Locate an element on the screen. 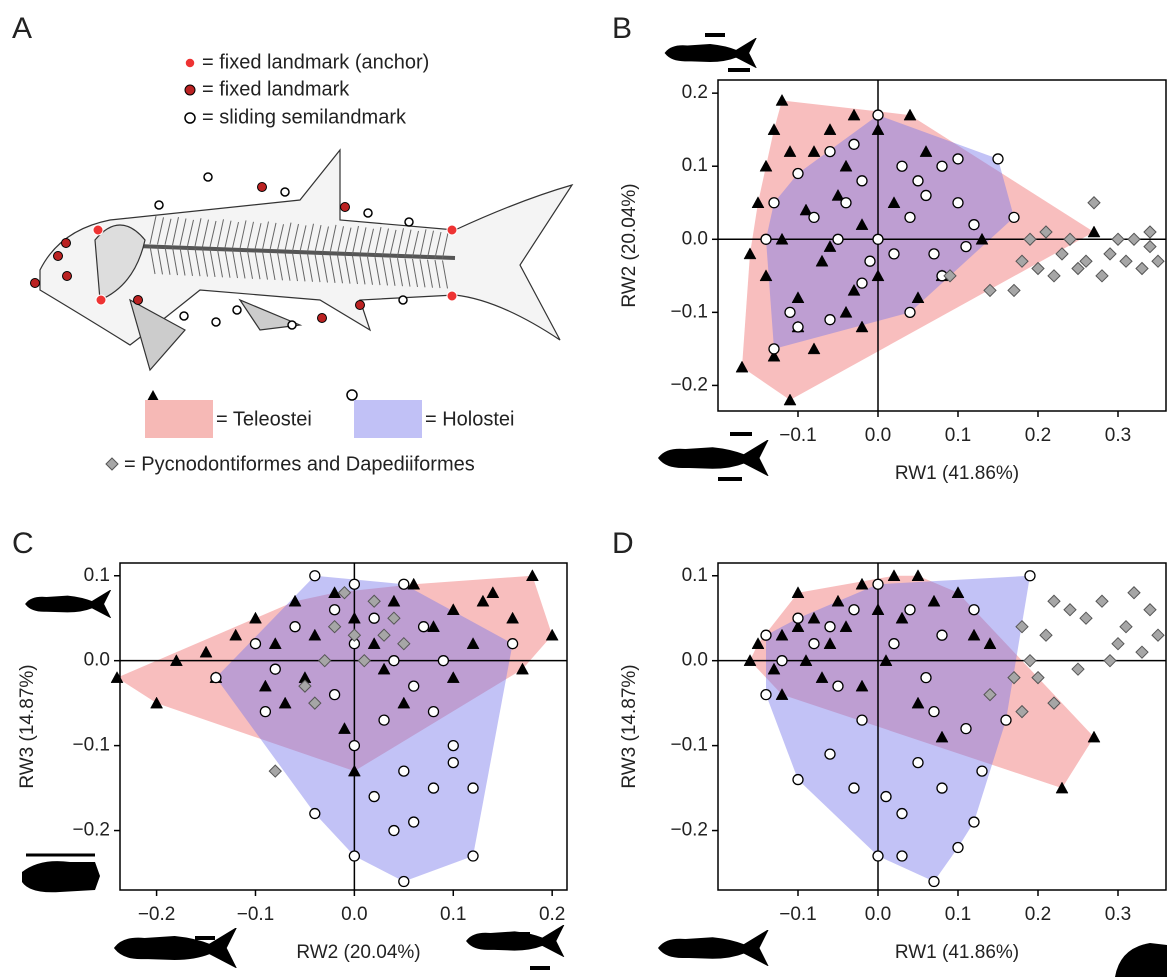  x-tick-label: 0.1 is located at coordinates (453, 914).